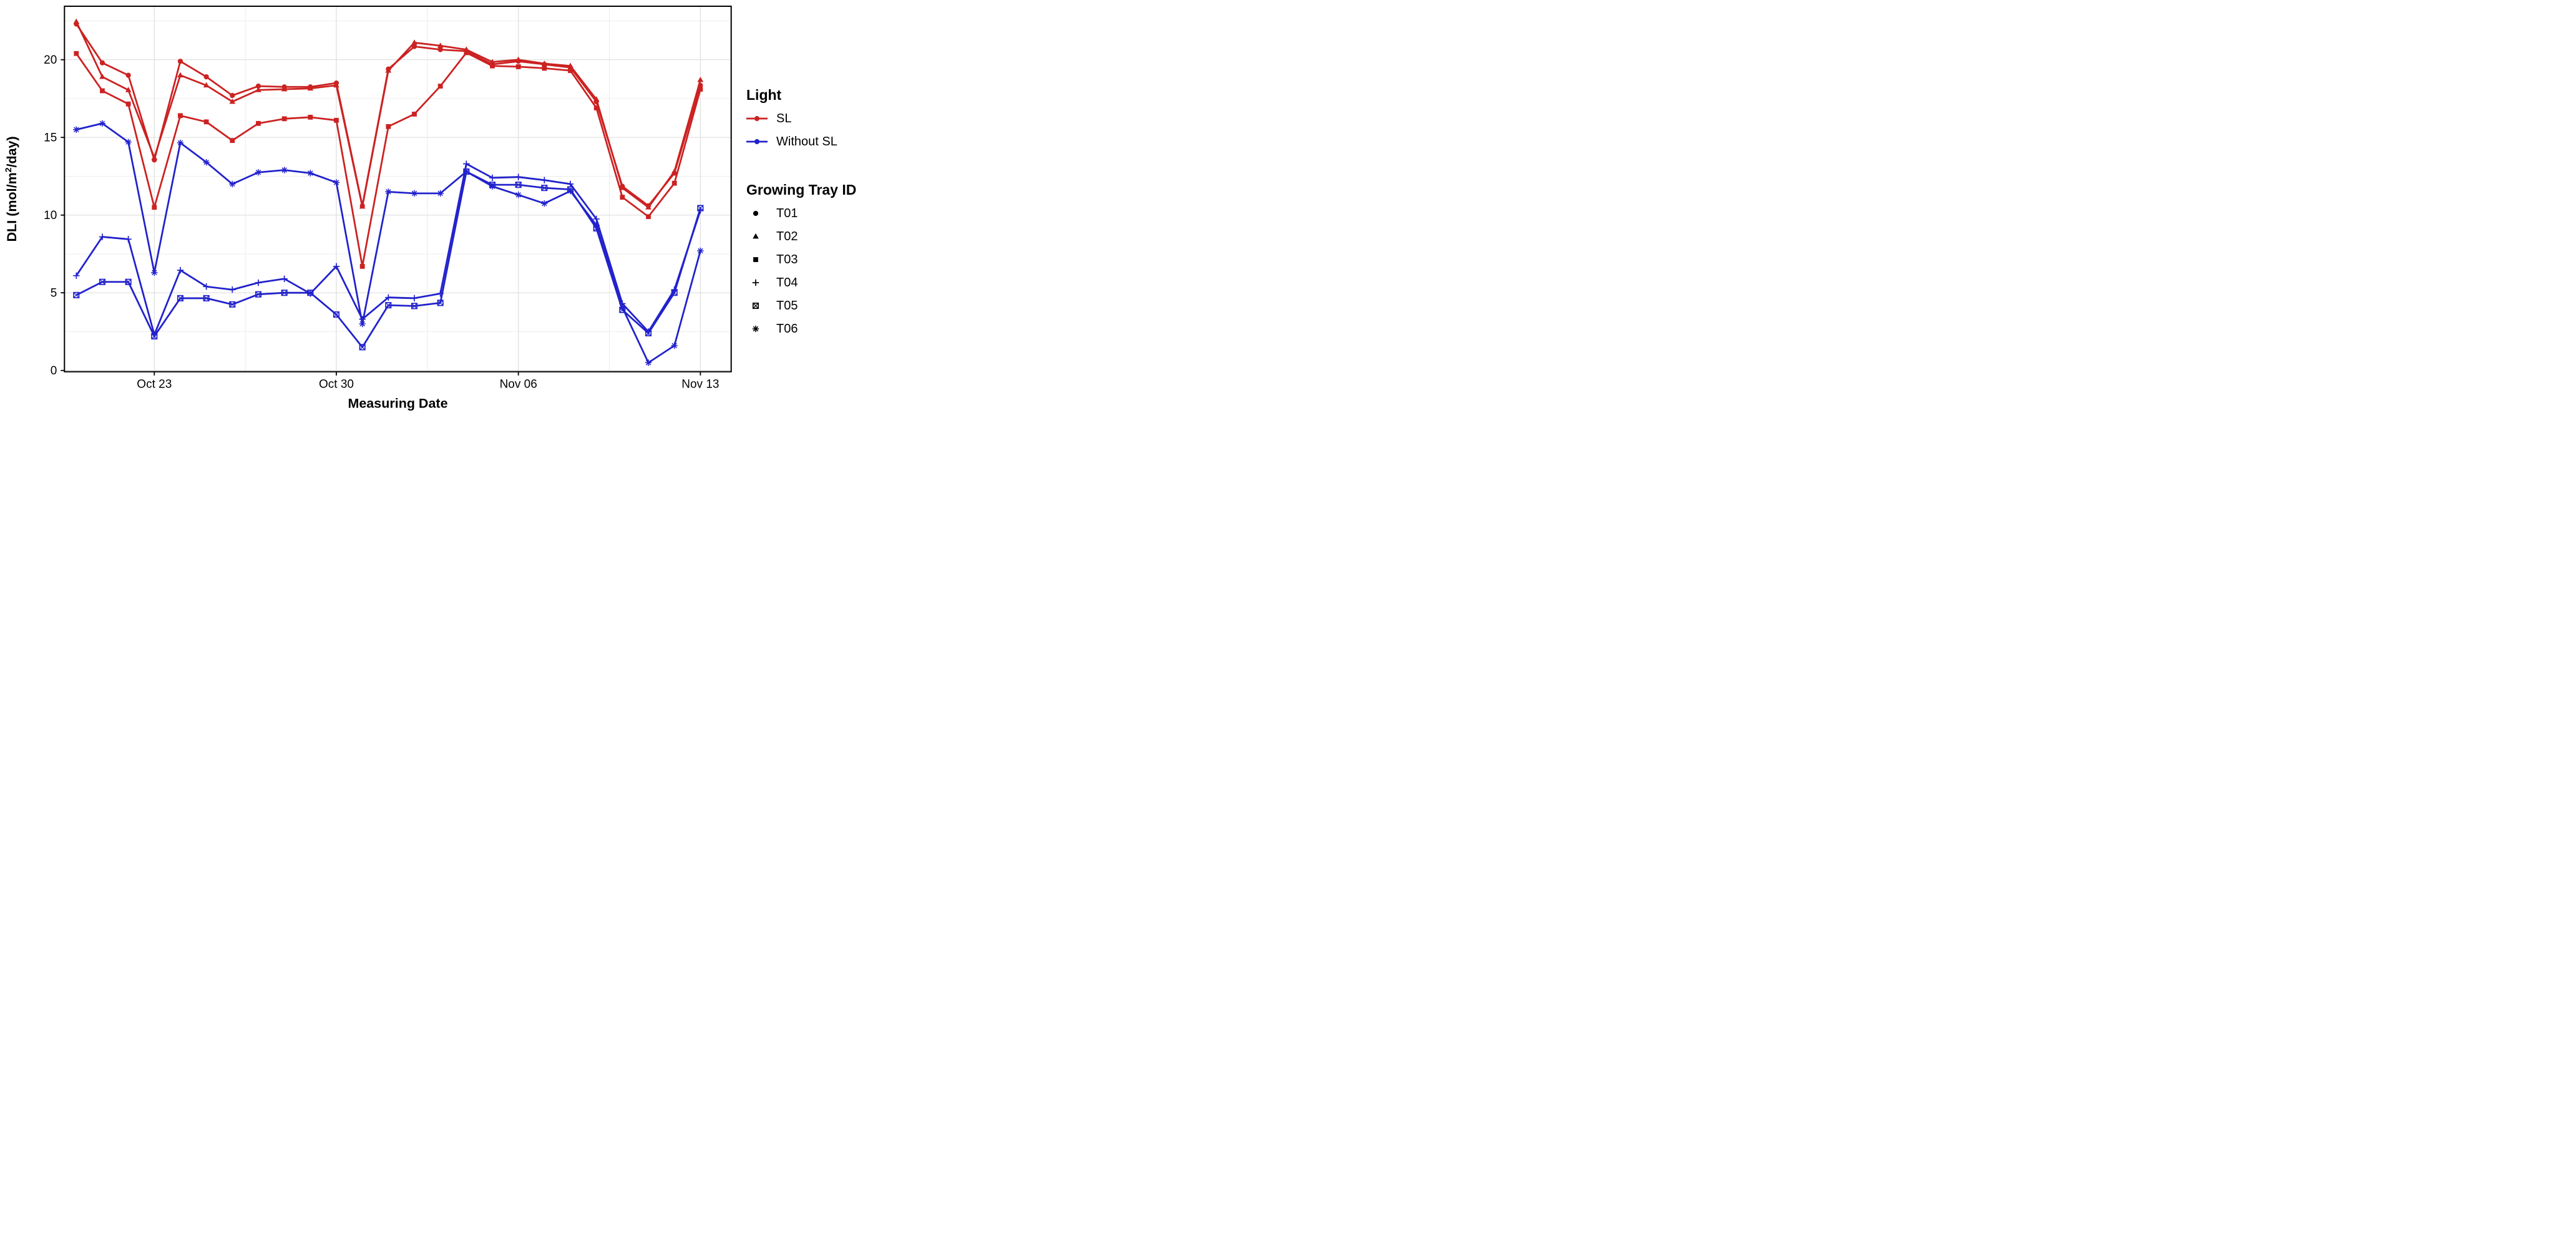 The height and width of the screenshot is (1253, 2576). Describe the element at coordinates (518, 385) in the screenshot. I see `x-tick-label: Nov 06` at that location.